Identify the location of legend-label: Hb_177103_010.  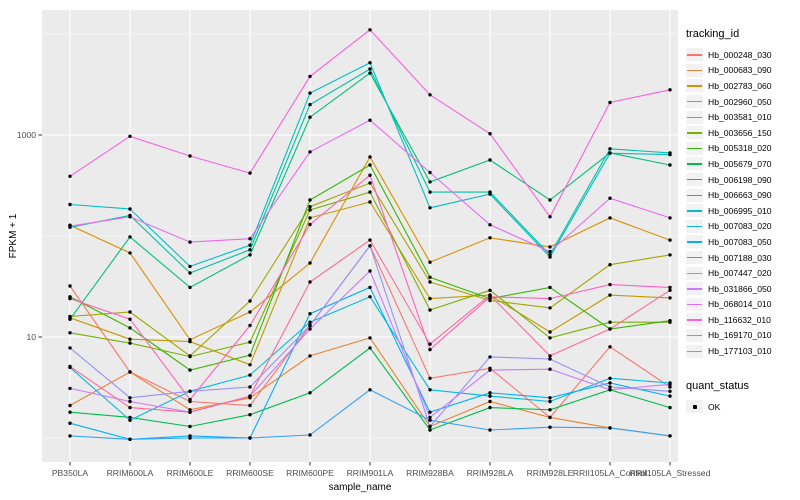
(740, 351).